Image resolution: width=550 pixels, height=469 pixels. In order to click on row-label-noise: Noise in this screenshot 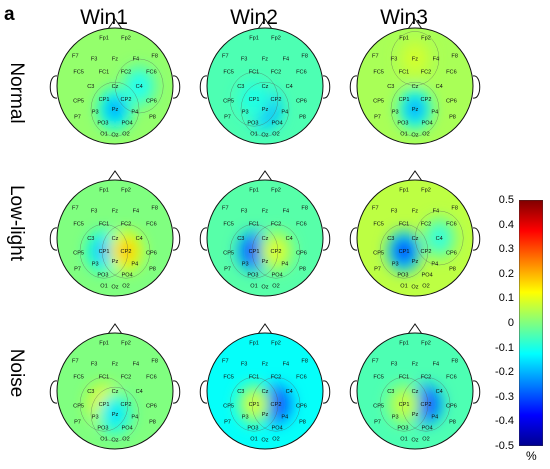, I will do `click(16, 373)`.